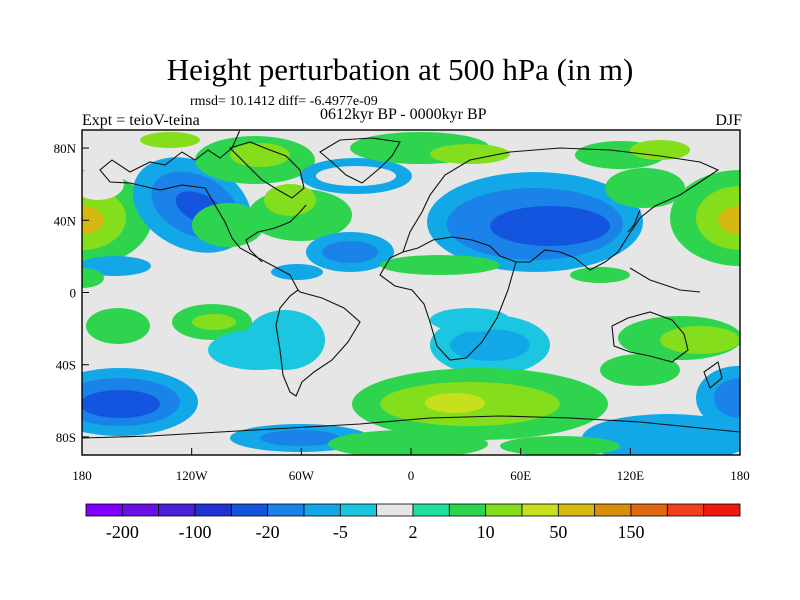 This screenshot has width=800, height=600. What do you see at coordinates (558, 532) in the screenshot?
I see `colorbar-label: 50` at bounding box center [558, 532].